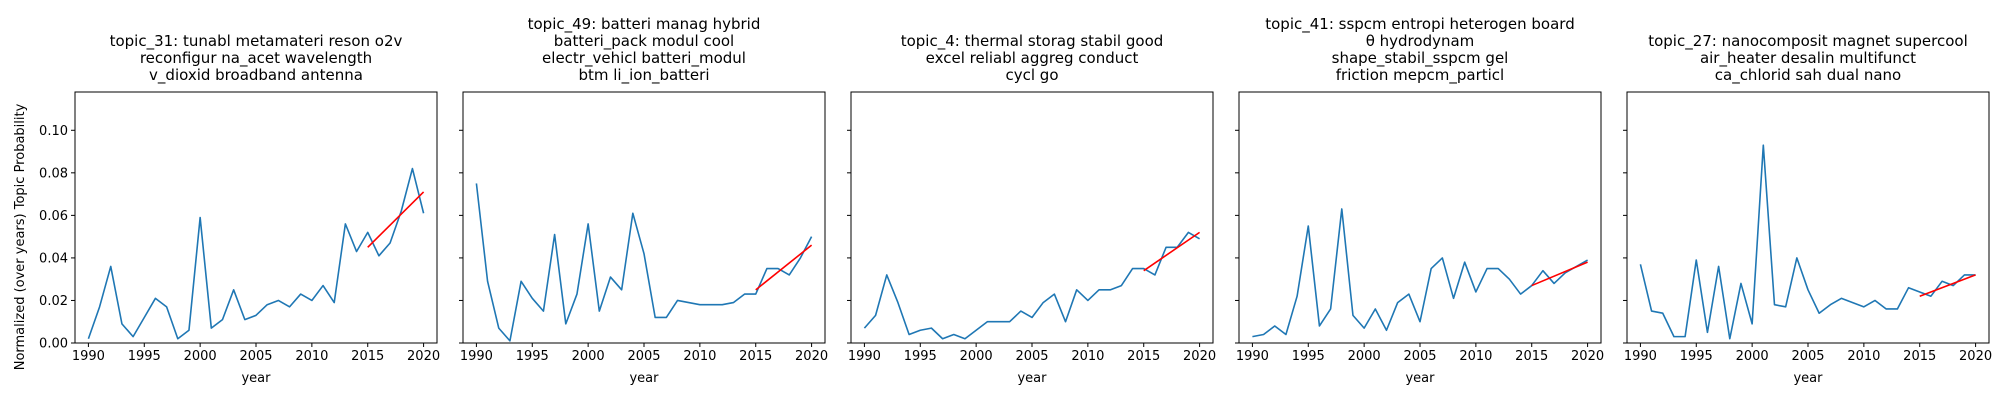 This screenshot has height=400, width=2000. Describe the element at coordinates (1420, 41) in the screenshot. I see `subplot-title-line: θ hydrodynam` at that location.